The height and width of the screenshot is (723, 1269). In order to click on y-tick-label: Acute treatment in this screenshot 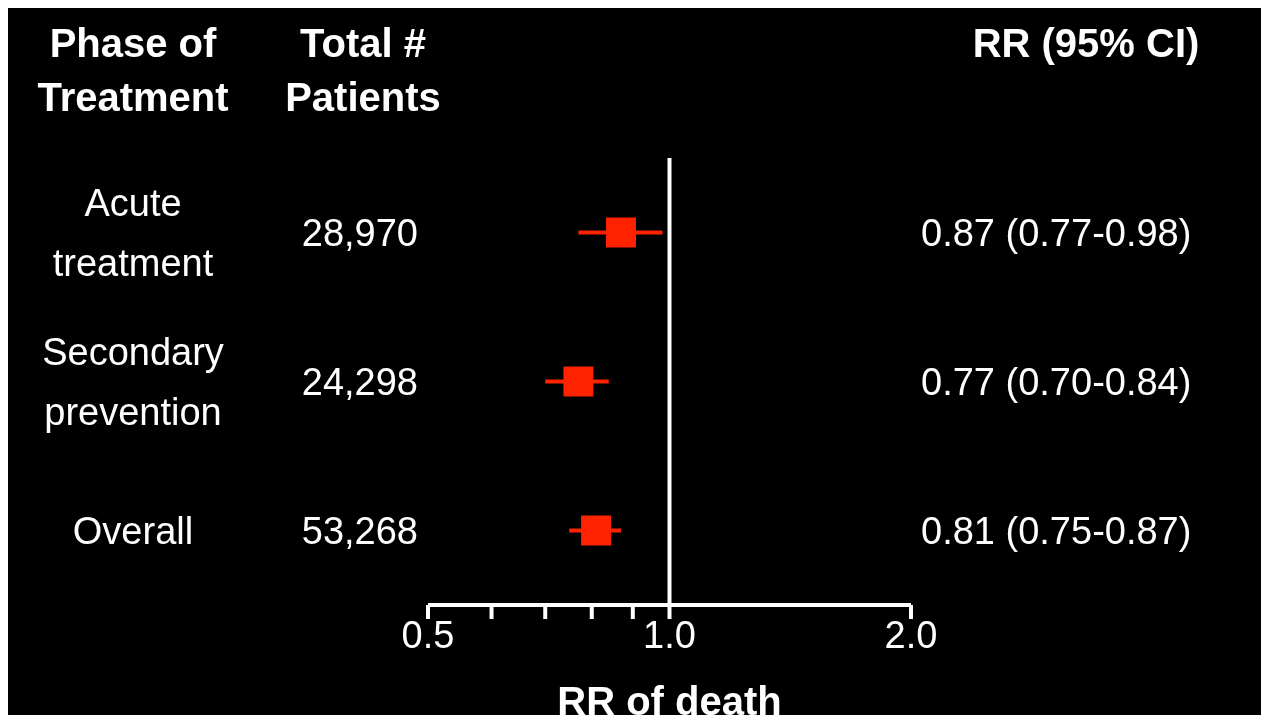, I will do `click(133, 232)`.